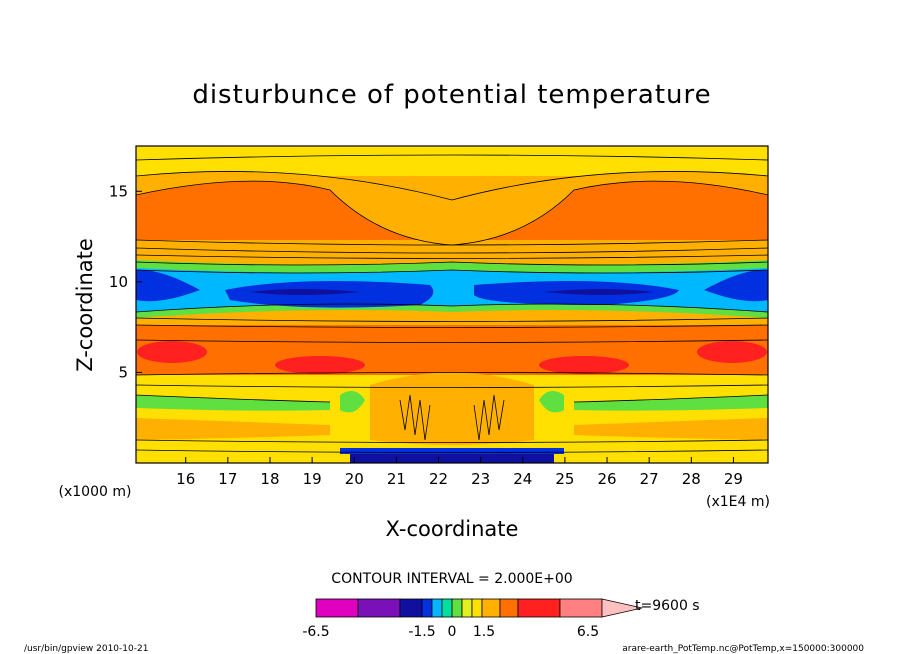  Describe the element at coordinates (312, 479) in the screenshot. I see `x-tick-label: 19` at that location.